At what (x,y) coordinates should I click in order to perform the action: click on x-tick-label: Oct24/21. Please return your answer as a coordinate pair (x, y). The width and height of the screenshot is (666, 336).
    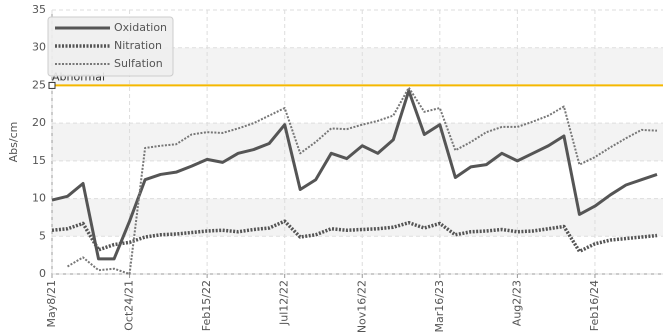
    Looking at the image, I should click on (129, 305).